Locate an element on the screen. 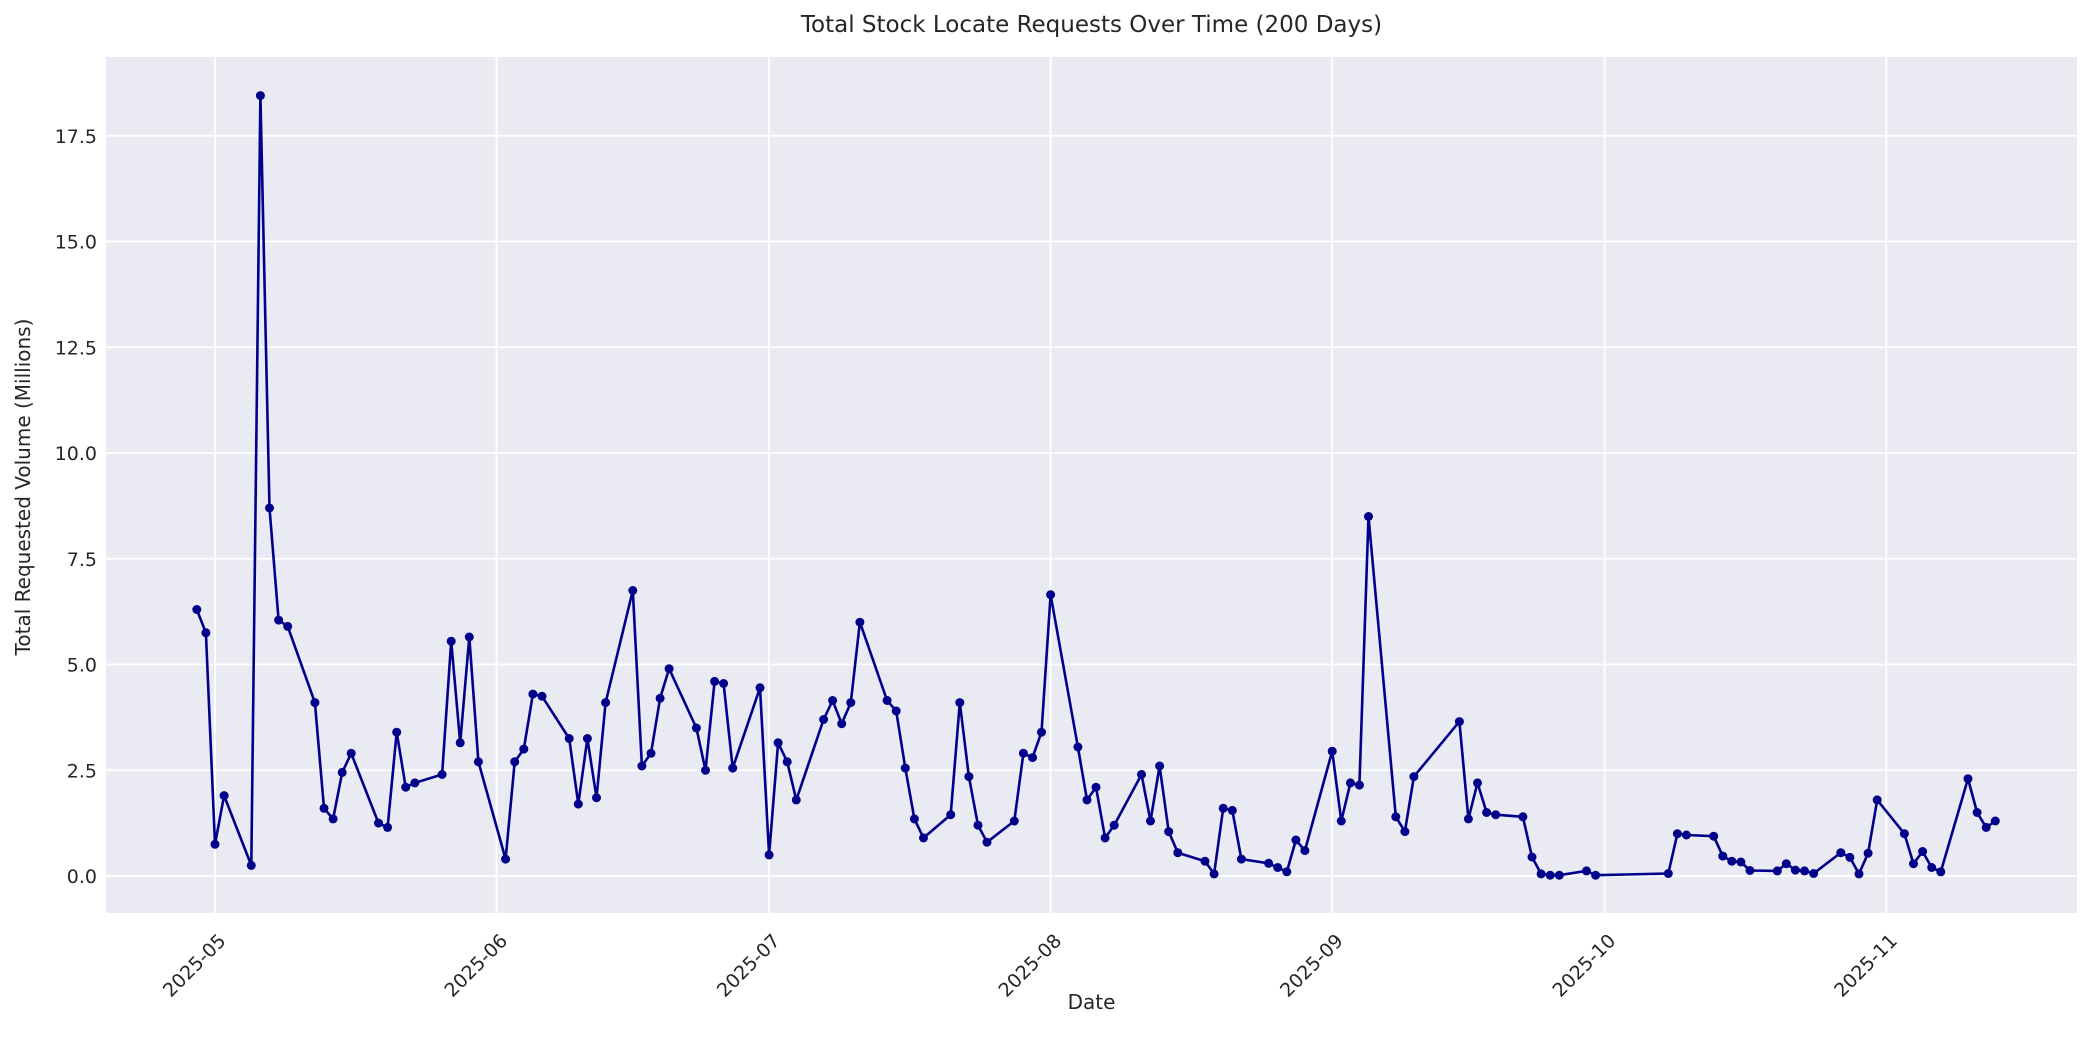  y-tick-label: 10.0 is located at coordinates (76, 454).